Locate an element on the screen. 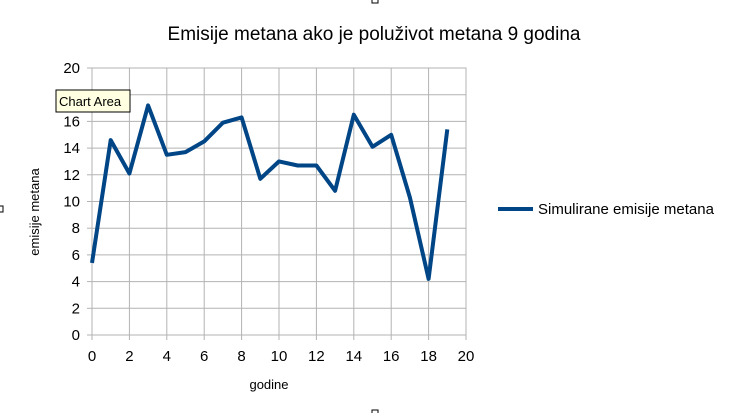  x-tick-label: 4 is located at coordinates (167, 356).